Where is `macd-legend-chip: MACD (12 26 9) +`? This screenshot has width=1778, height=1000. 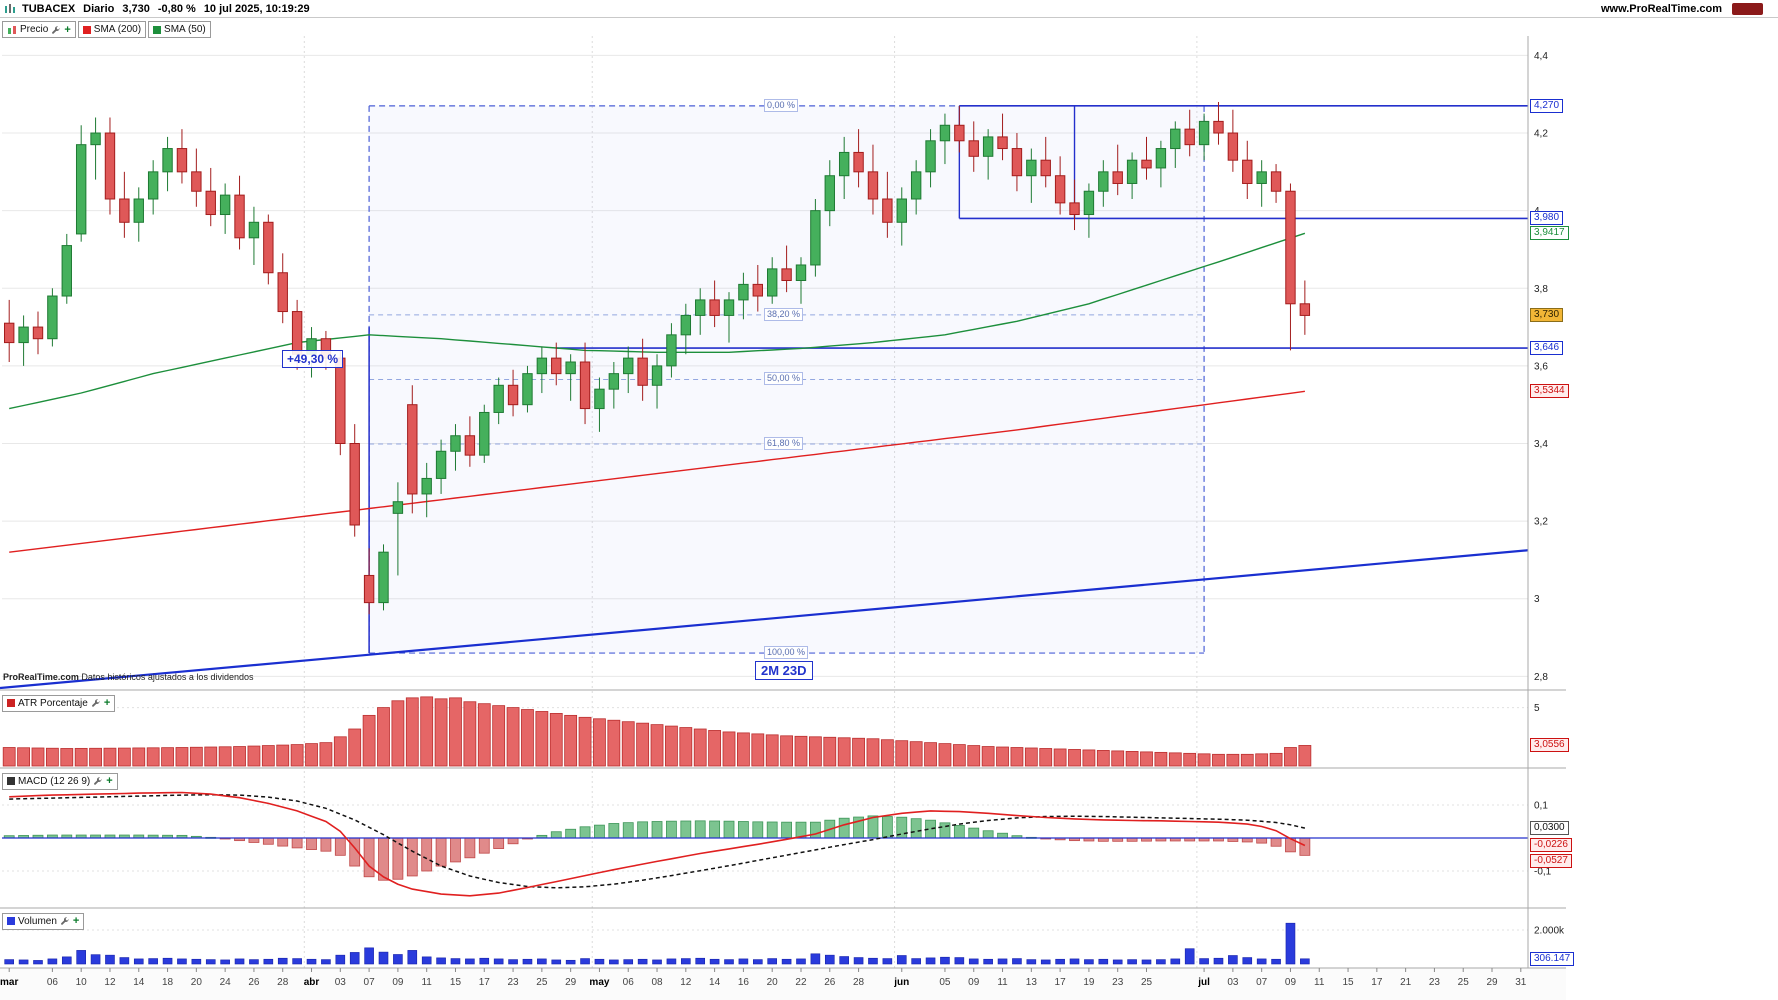
macd-legend-chip: MACD (12 26 9) + is located at coordinates (60, 781).